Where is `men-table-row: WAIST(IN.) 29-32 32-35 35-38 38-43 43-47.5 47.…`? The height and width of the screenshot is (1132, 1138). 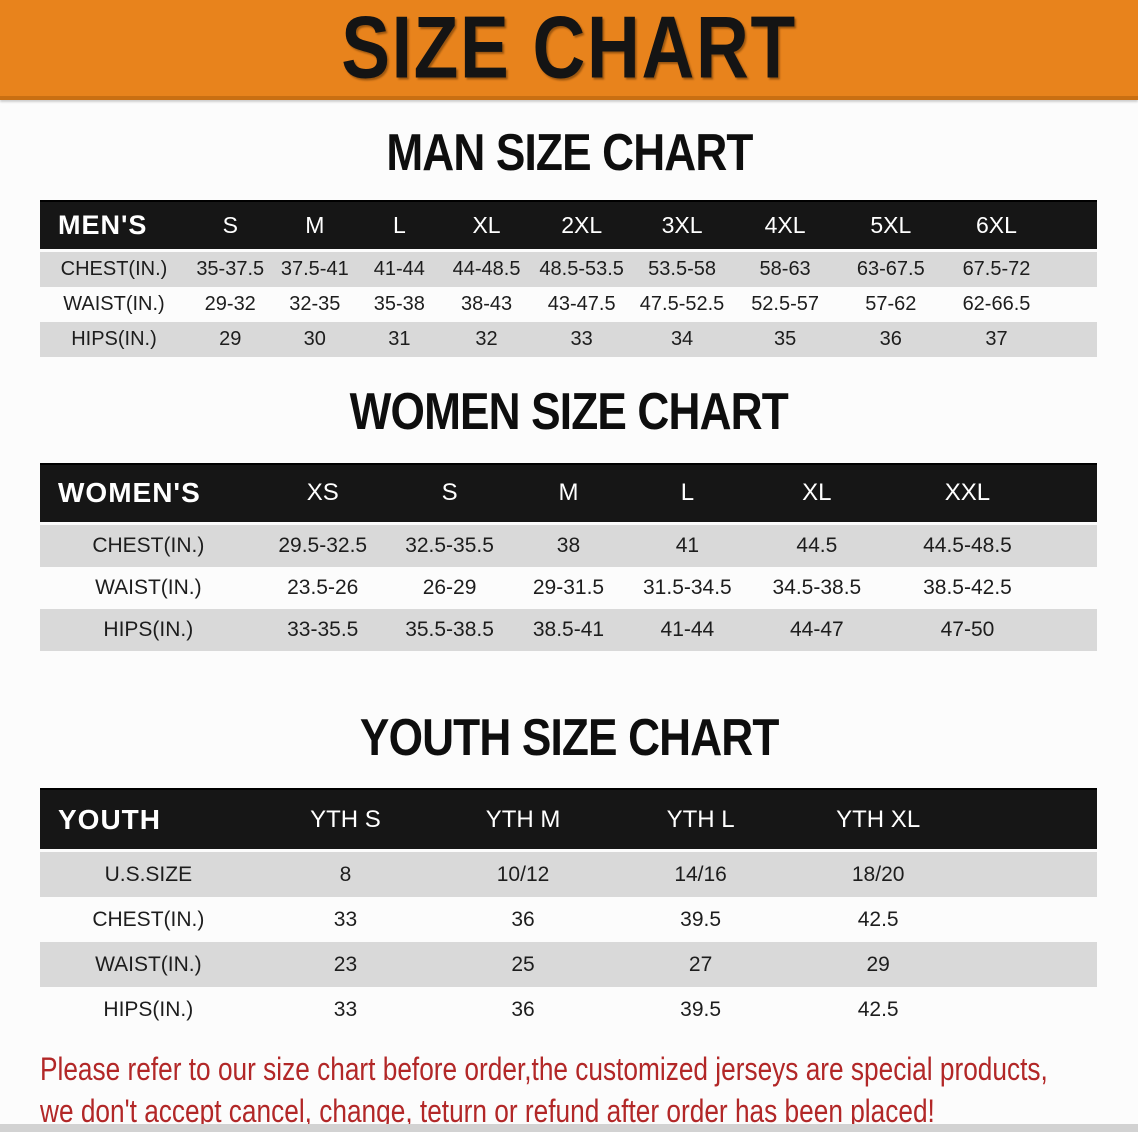
men-table-row: WAIST(IN.) 29-32 32-35 35-38 38-43 43-47.5 47.… is located at coordinates (568, 304).